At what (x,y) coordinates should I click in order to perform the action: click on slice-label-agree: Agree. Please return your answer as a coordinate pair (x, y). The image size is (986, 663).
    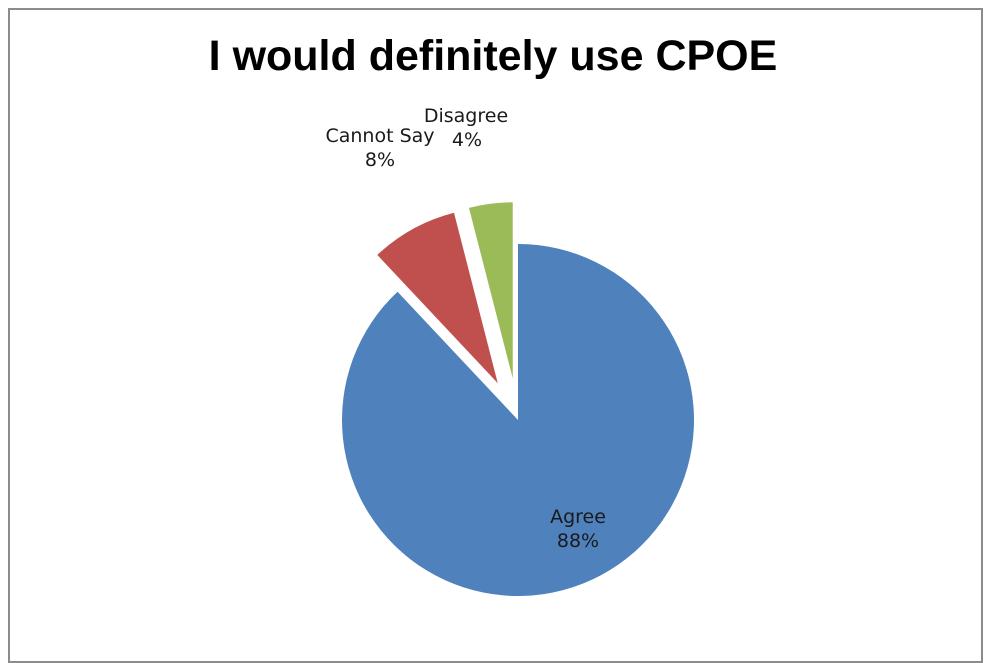
    Looking at the image, I should click on (578, 517).